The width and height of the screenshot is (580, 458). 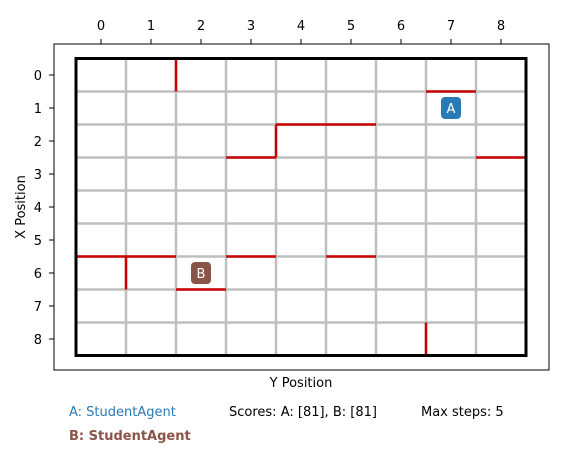 I want to click on agent-a-marker, so click(x=451, y=108).